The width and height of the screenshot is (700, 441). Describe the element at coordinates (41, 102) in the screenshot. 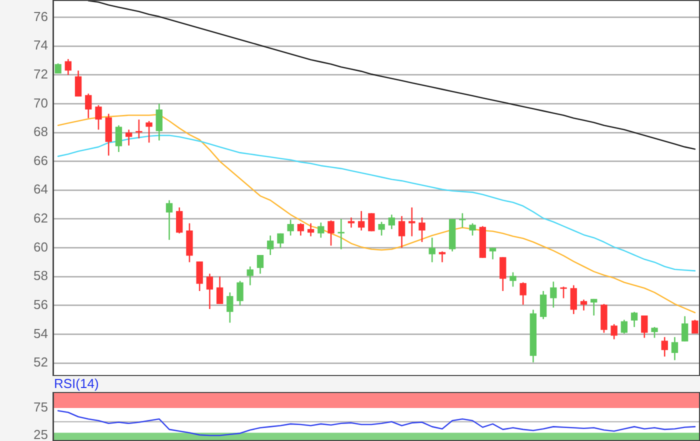

I see `y-tick-label: 70` at that location.